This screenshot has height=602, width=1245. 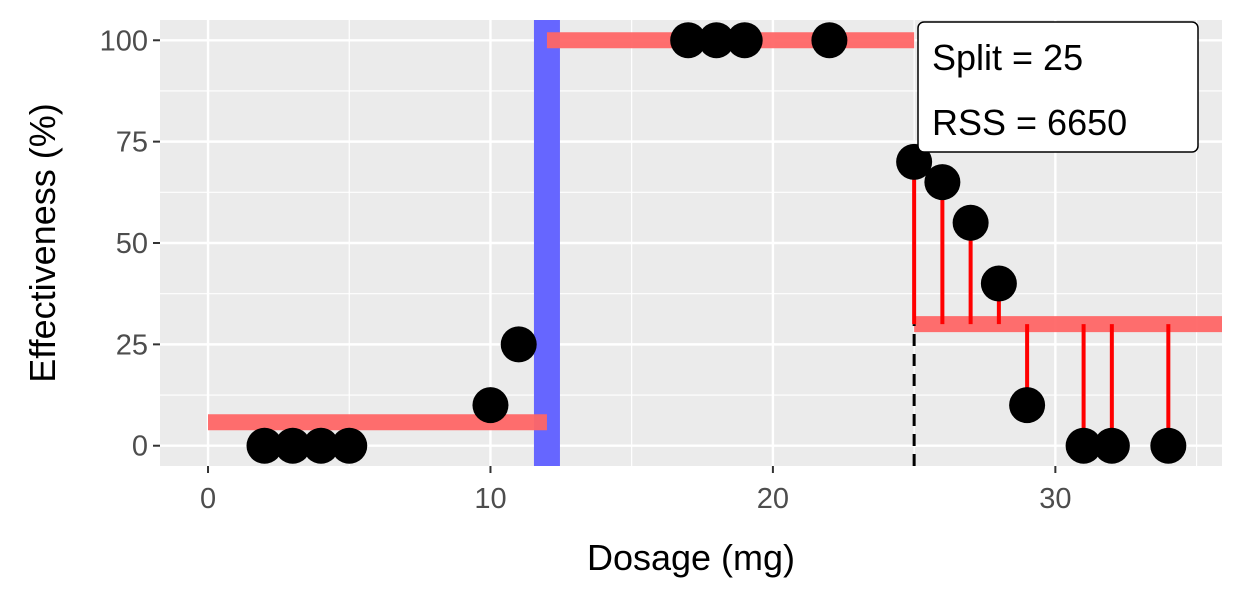 What do you see at coordinates (490, 499) in the screenshot?
I see `x-tick-label: 10` at bounding box center [490, 499].